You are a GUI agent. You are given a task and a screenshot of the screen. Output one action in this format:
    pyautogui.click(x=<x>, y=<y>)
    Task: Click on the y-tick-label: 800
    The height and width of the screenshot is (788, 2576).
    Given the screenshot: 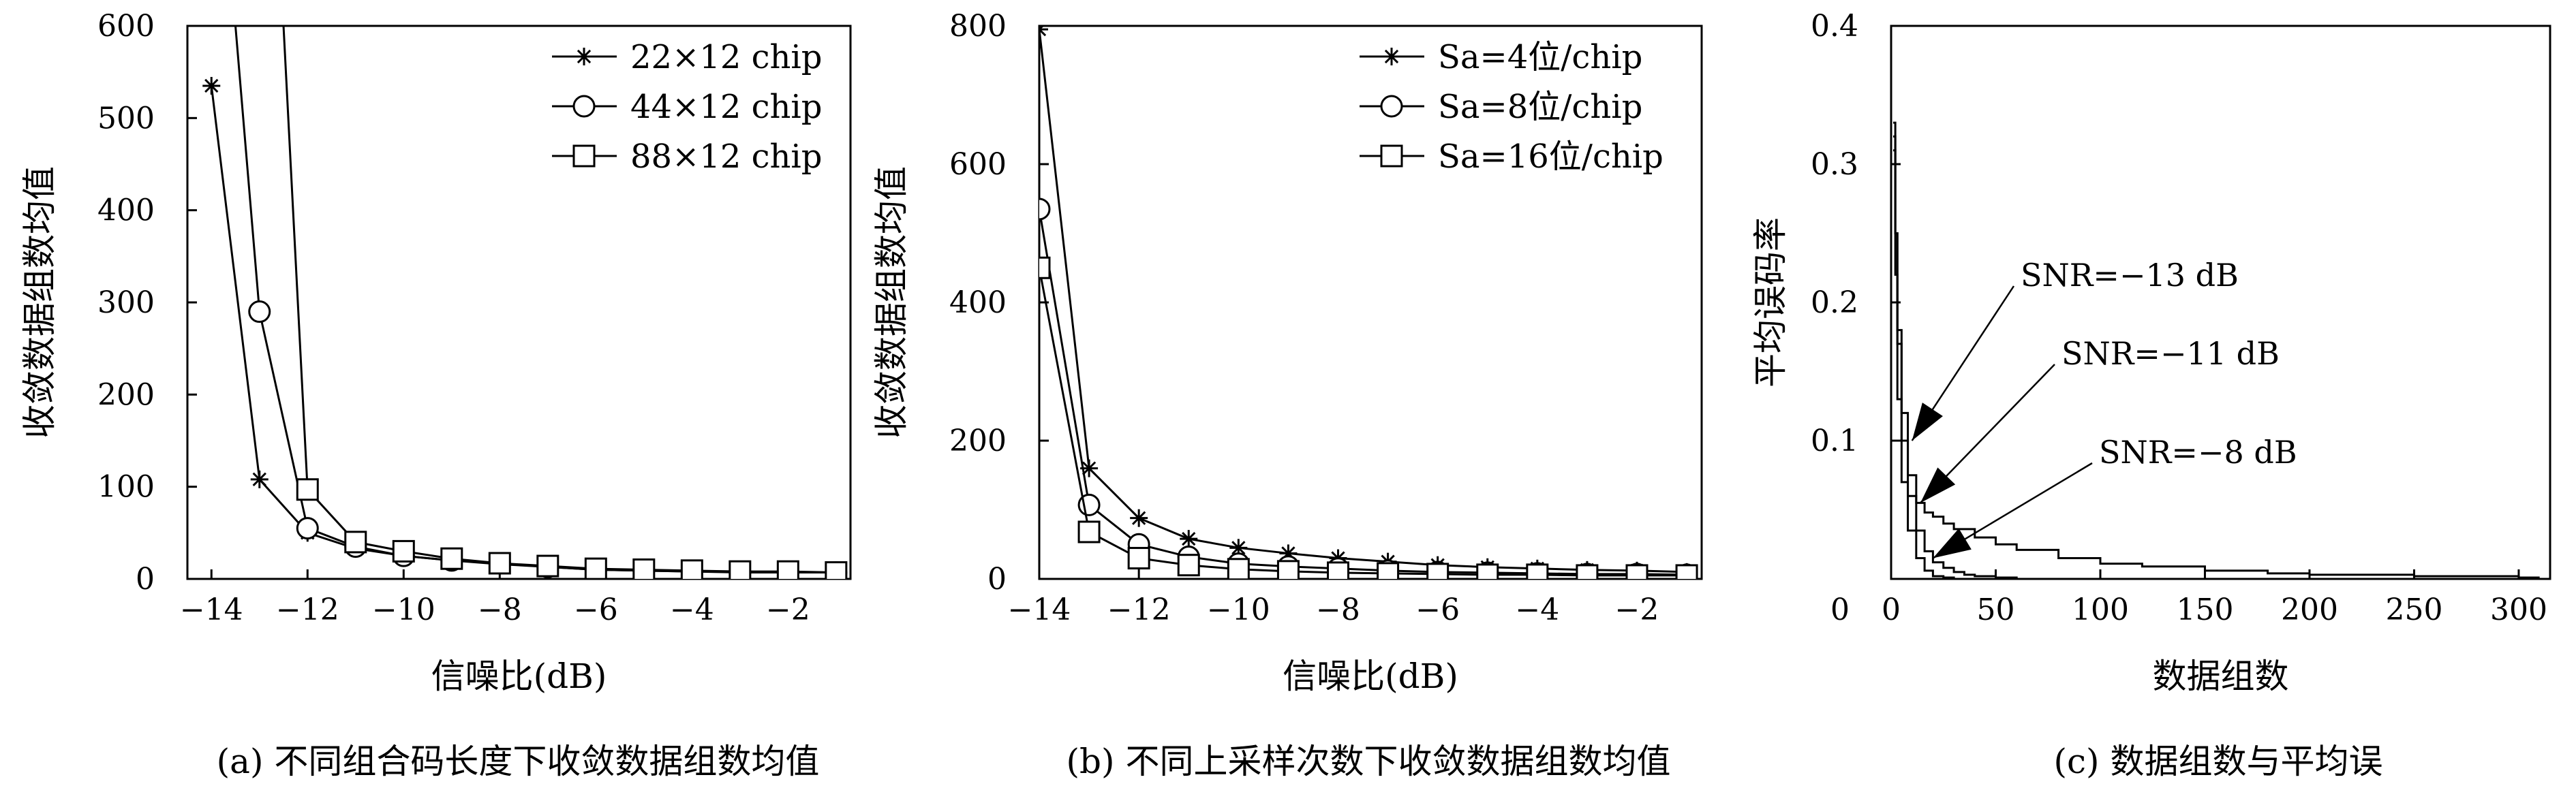 What is the action you would take?
    pyautogui.click(x=978, y=26)
    